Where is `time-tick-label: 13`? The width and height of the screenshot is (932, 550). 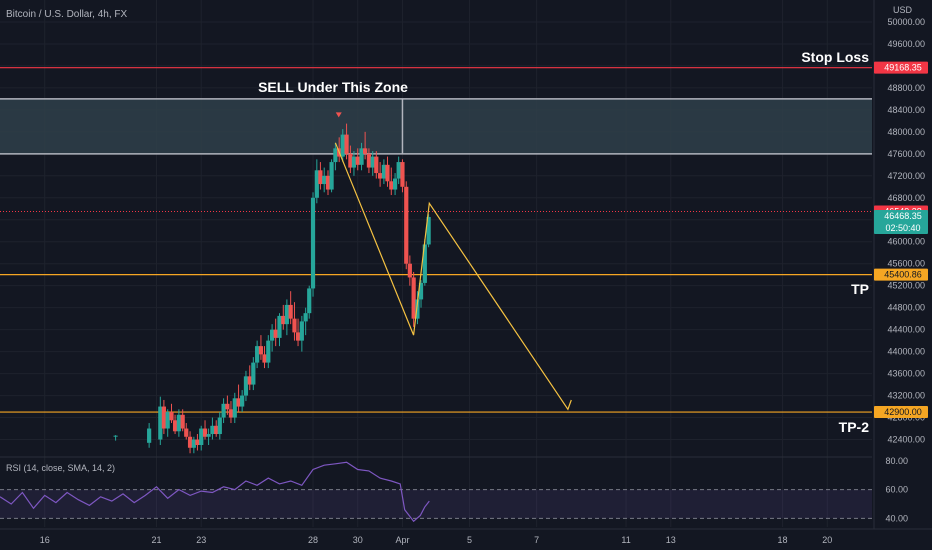
time-tick-label: 13 is located at coordinates (671, 540).